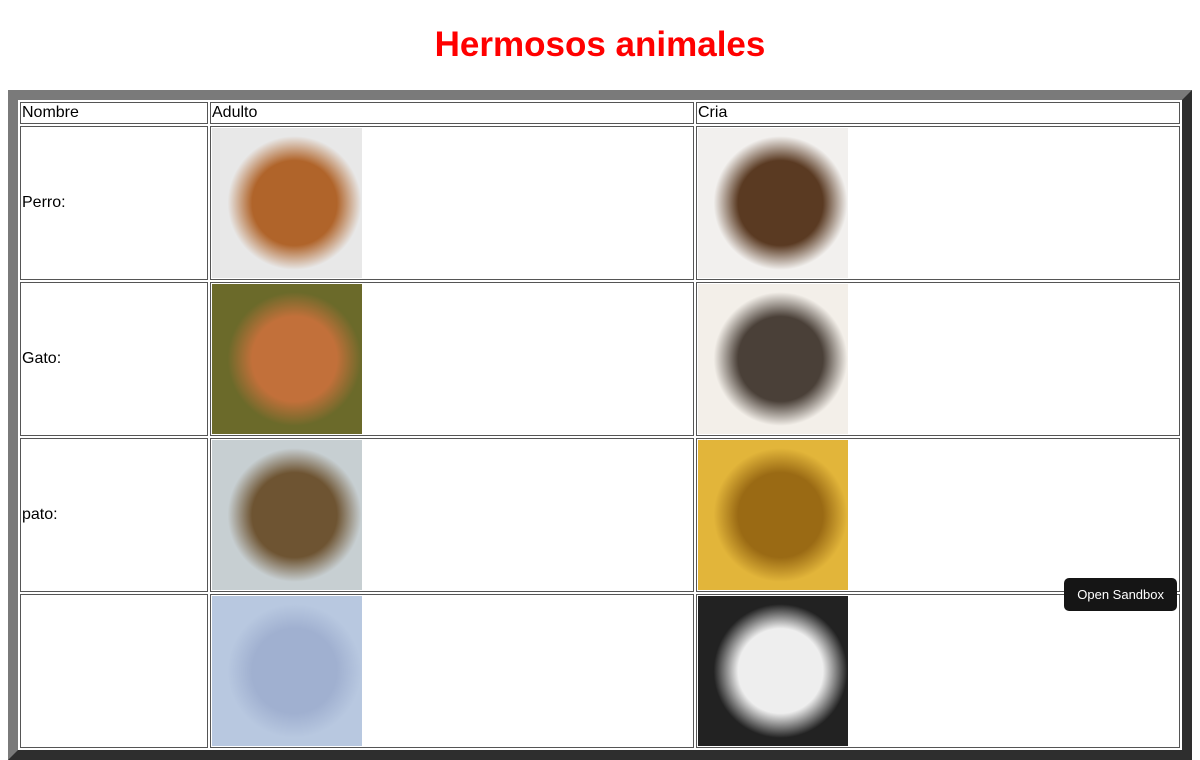  I want to click on animal-name: pato:, so click(40, 514).